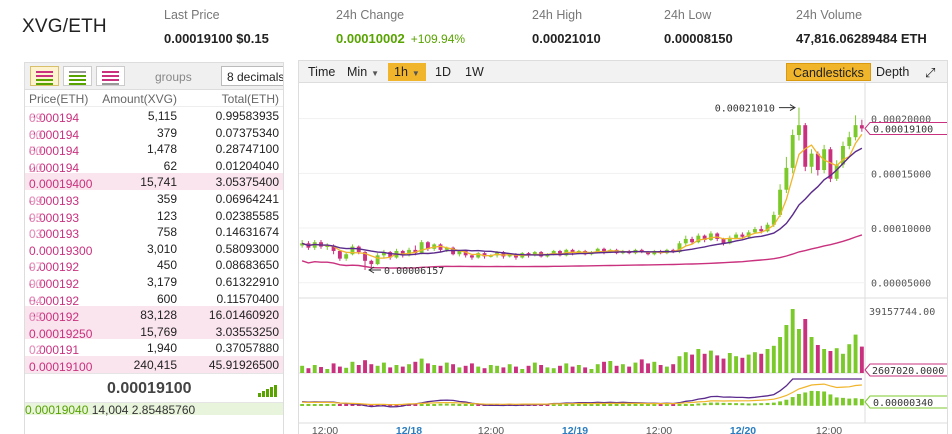 This screenshot has width=952, height=434. Describe the element at coordinates (893, 72) in the screenshot. I see `depth-button: Depth` at that location.